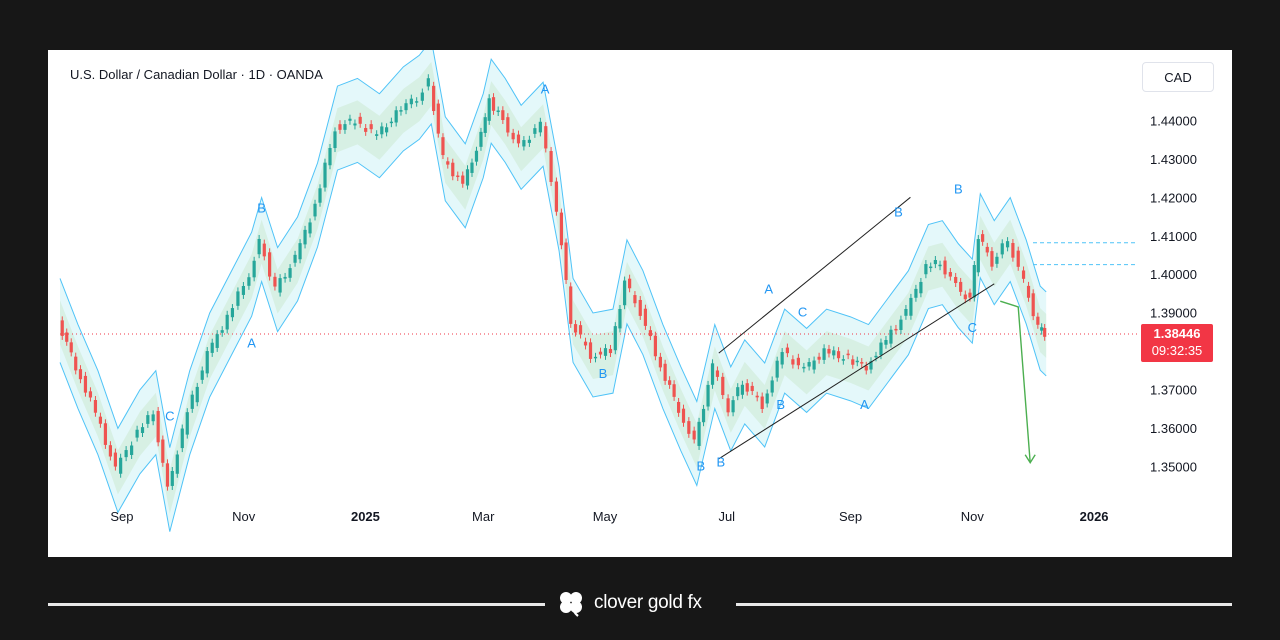 This screenshot has height=640, width=1280. I want to click on countdown-label: 09:32:35, so click(1177, 350).